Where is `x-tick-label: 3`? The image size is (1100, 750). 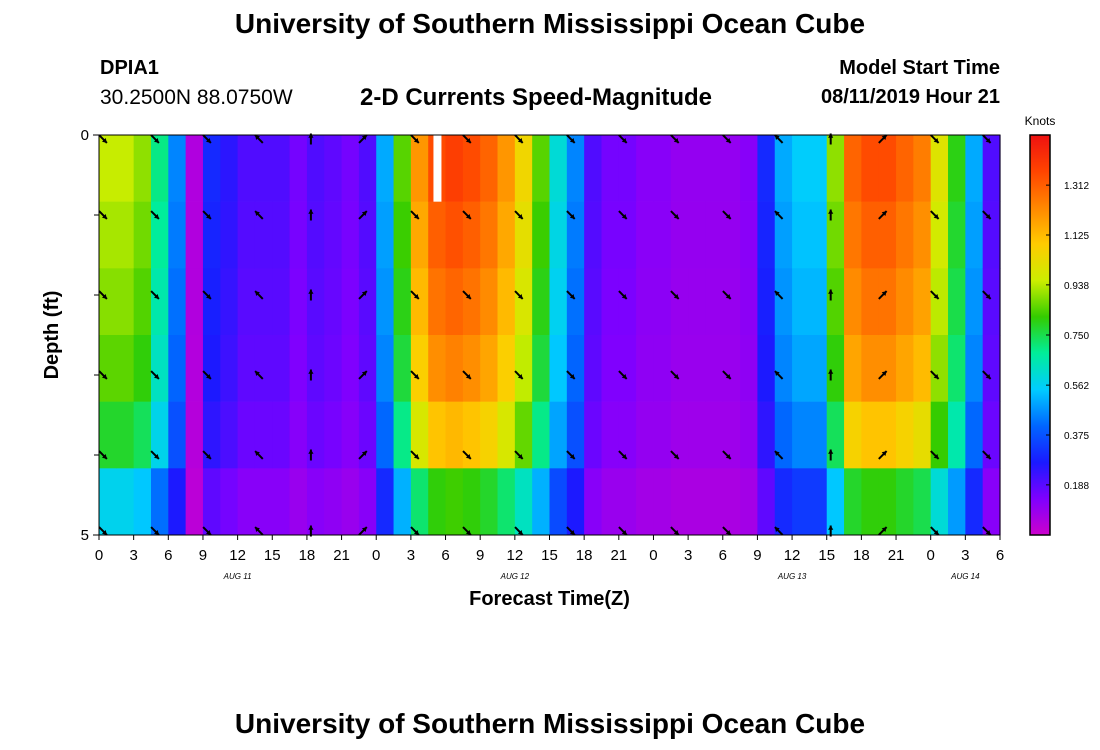
x-tick-label: 3 is located at coordinates (133, 555).